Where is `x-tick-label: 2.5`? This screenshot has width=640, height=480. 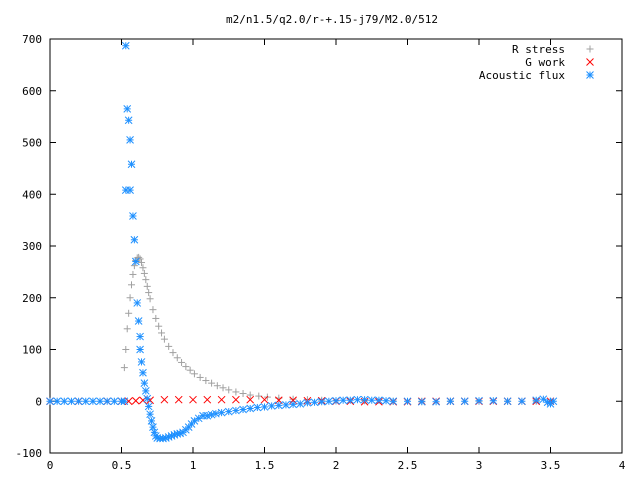
x-tick-label: 2.5 is located at coordinates (408, 465).